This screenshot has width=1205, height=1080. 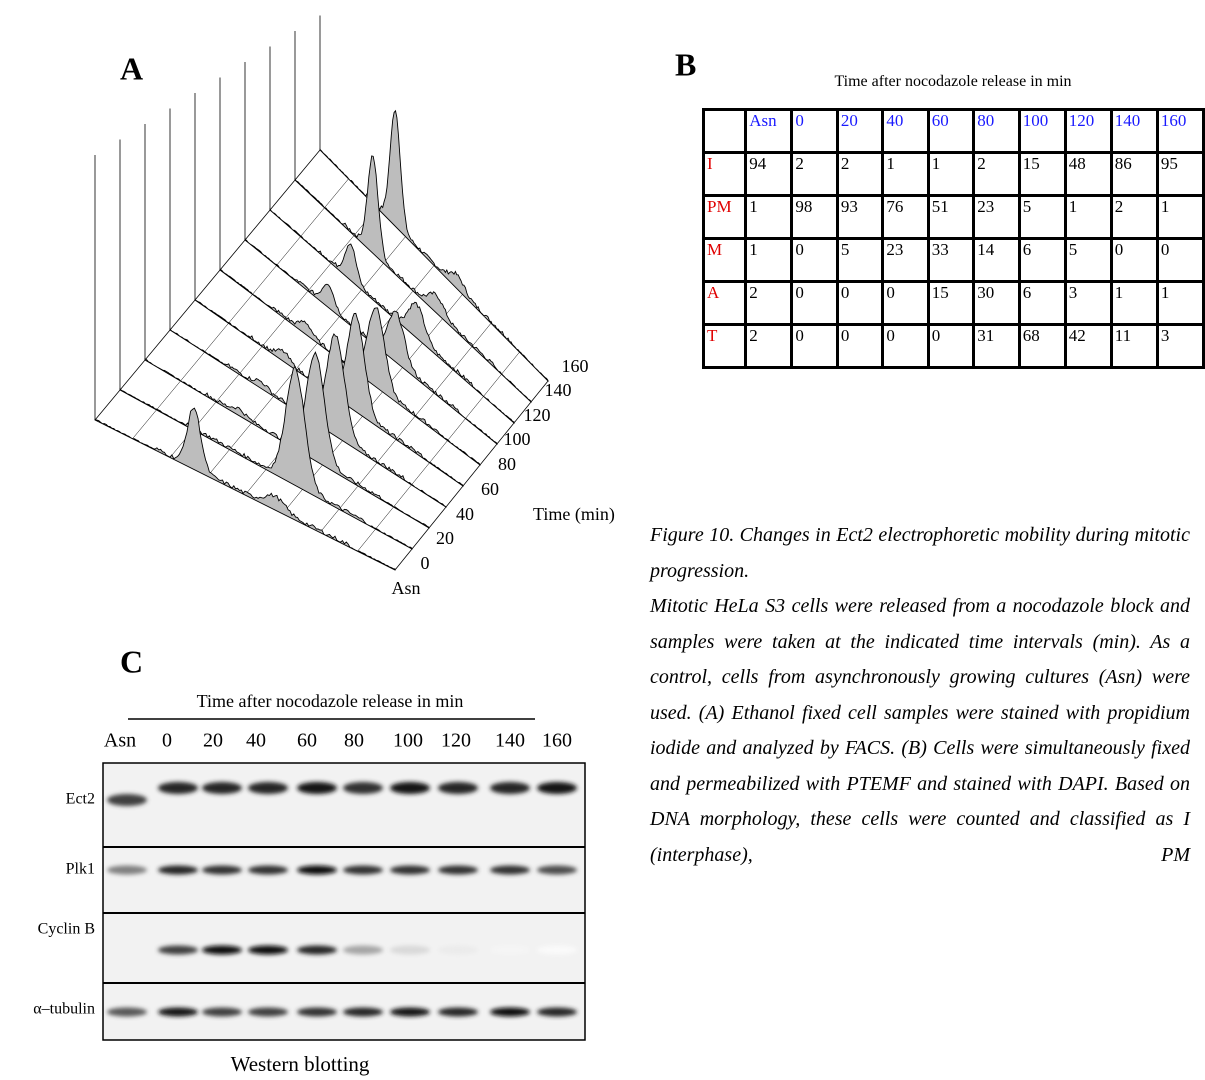 I want to click on data-row: T 2 0 0 0 0 31 68 42 11 3, so click(x=953, y=346).